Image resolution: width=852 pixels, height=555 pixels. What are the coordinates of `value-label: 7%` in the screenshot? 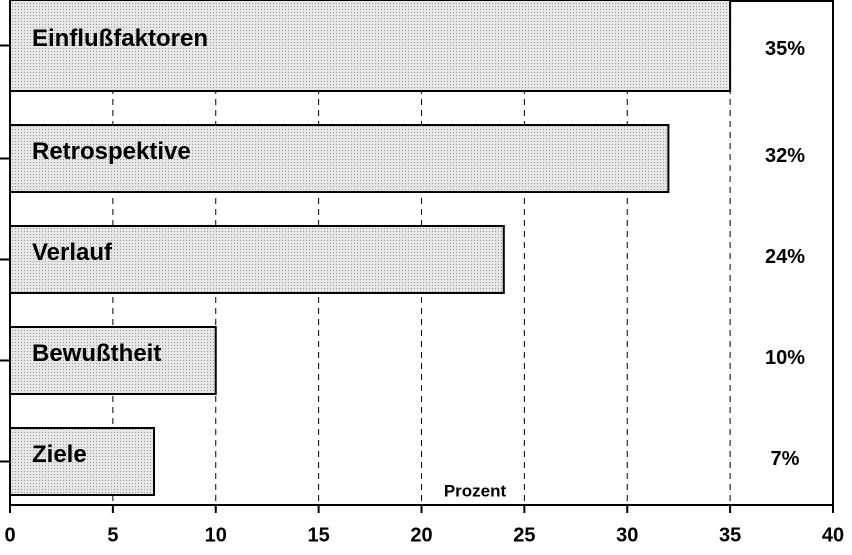 It's located at (785, 459).